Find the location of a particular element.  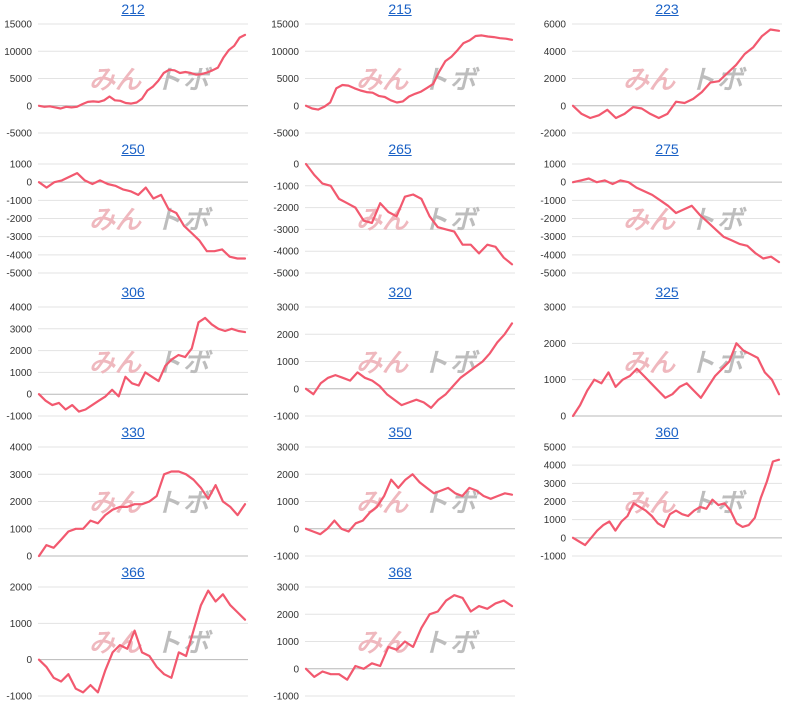

chart-title-link: 360 is located at coordinates (667, 432).